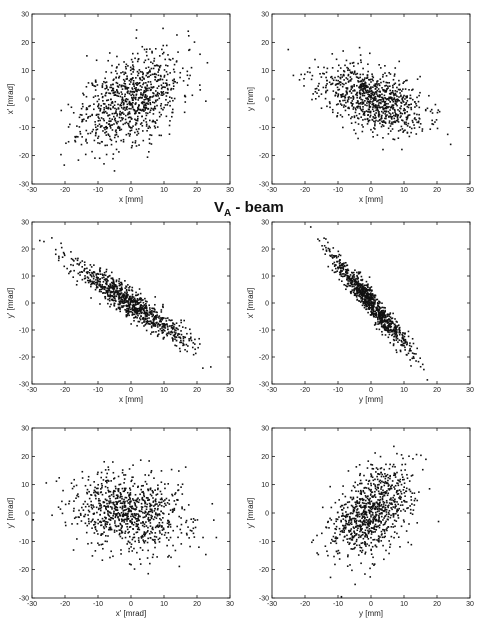 The image size is (480, 628). What do you see at coordinates (25, 15) in the screenshot?
I see `y-tick-label: 30` at bounding box center [25, 15].